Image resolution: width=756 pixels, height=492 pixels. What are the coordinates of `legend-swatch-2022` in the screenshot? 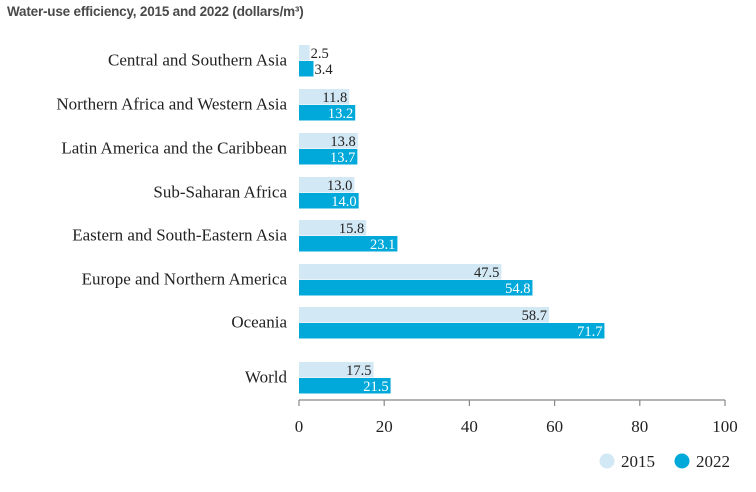 It's located at (682, 461).